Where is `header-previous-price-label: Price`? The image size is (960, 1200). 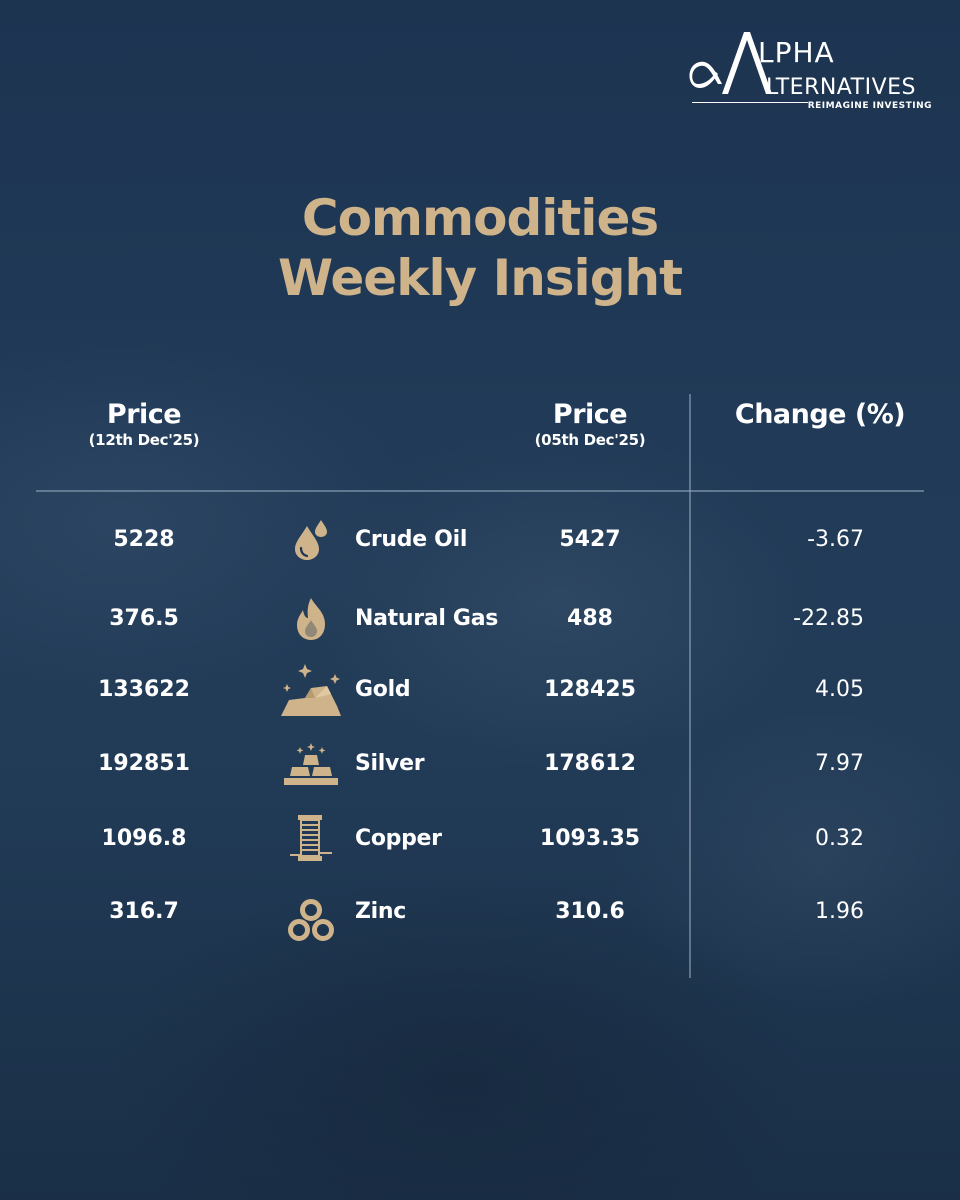 header-previous-price-label: Price is located at coordinates (590, 414).